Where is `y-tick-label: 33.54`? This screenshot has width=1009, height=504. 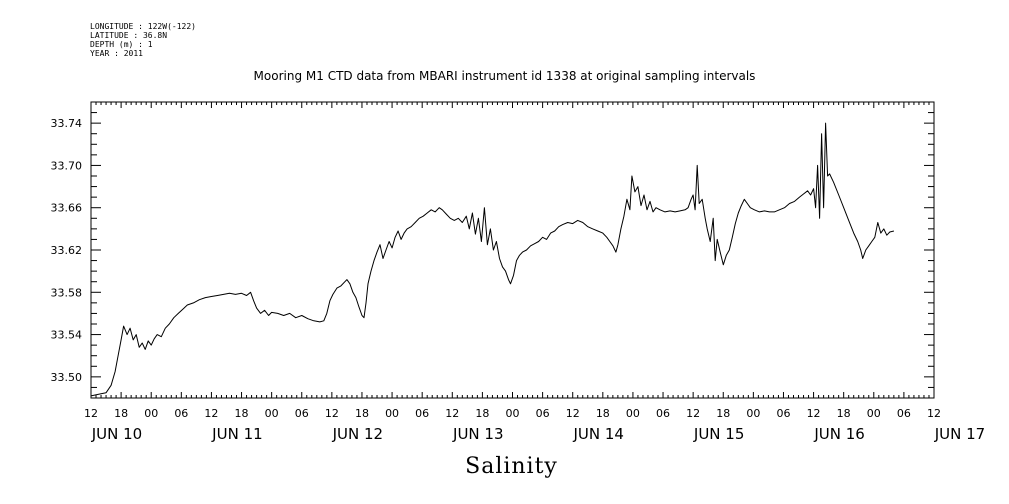
y-tick-label: 33.54 is located at coordinates (67, 335).